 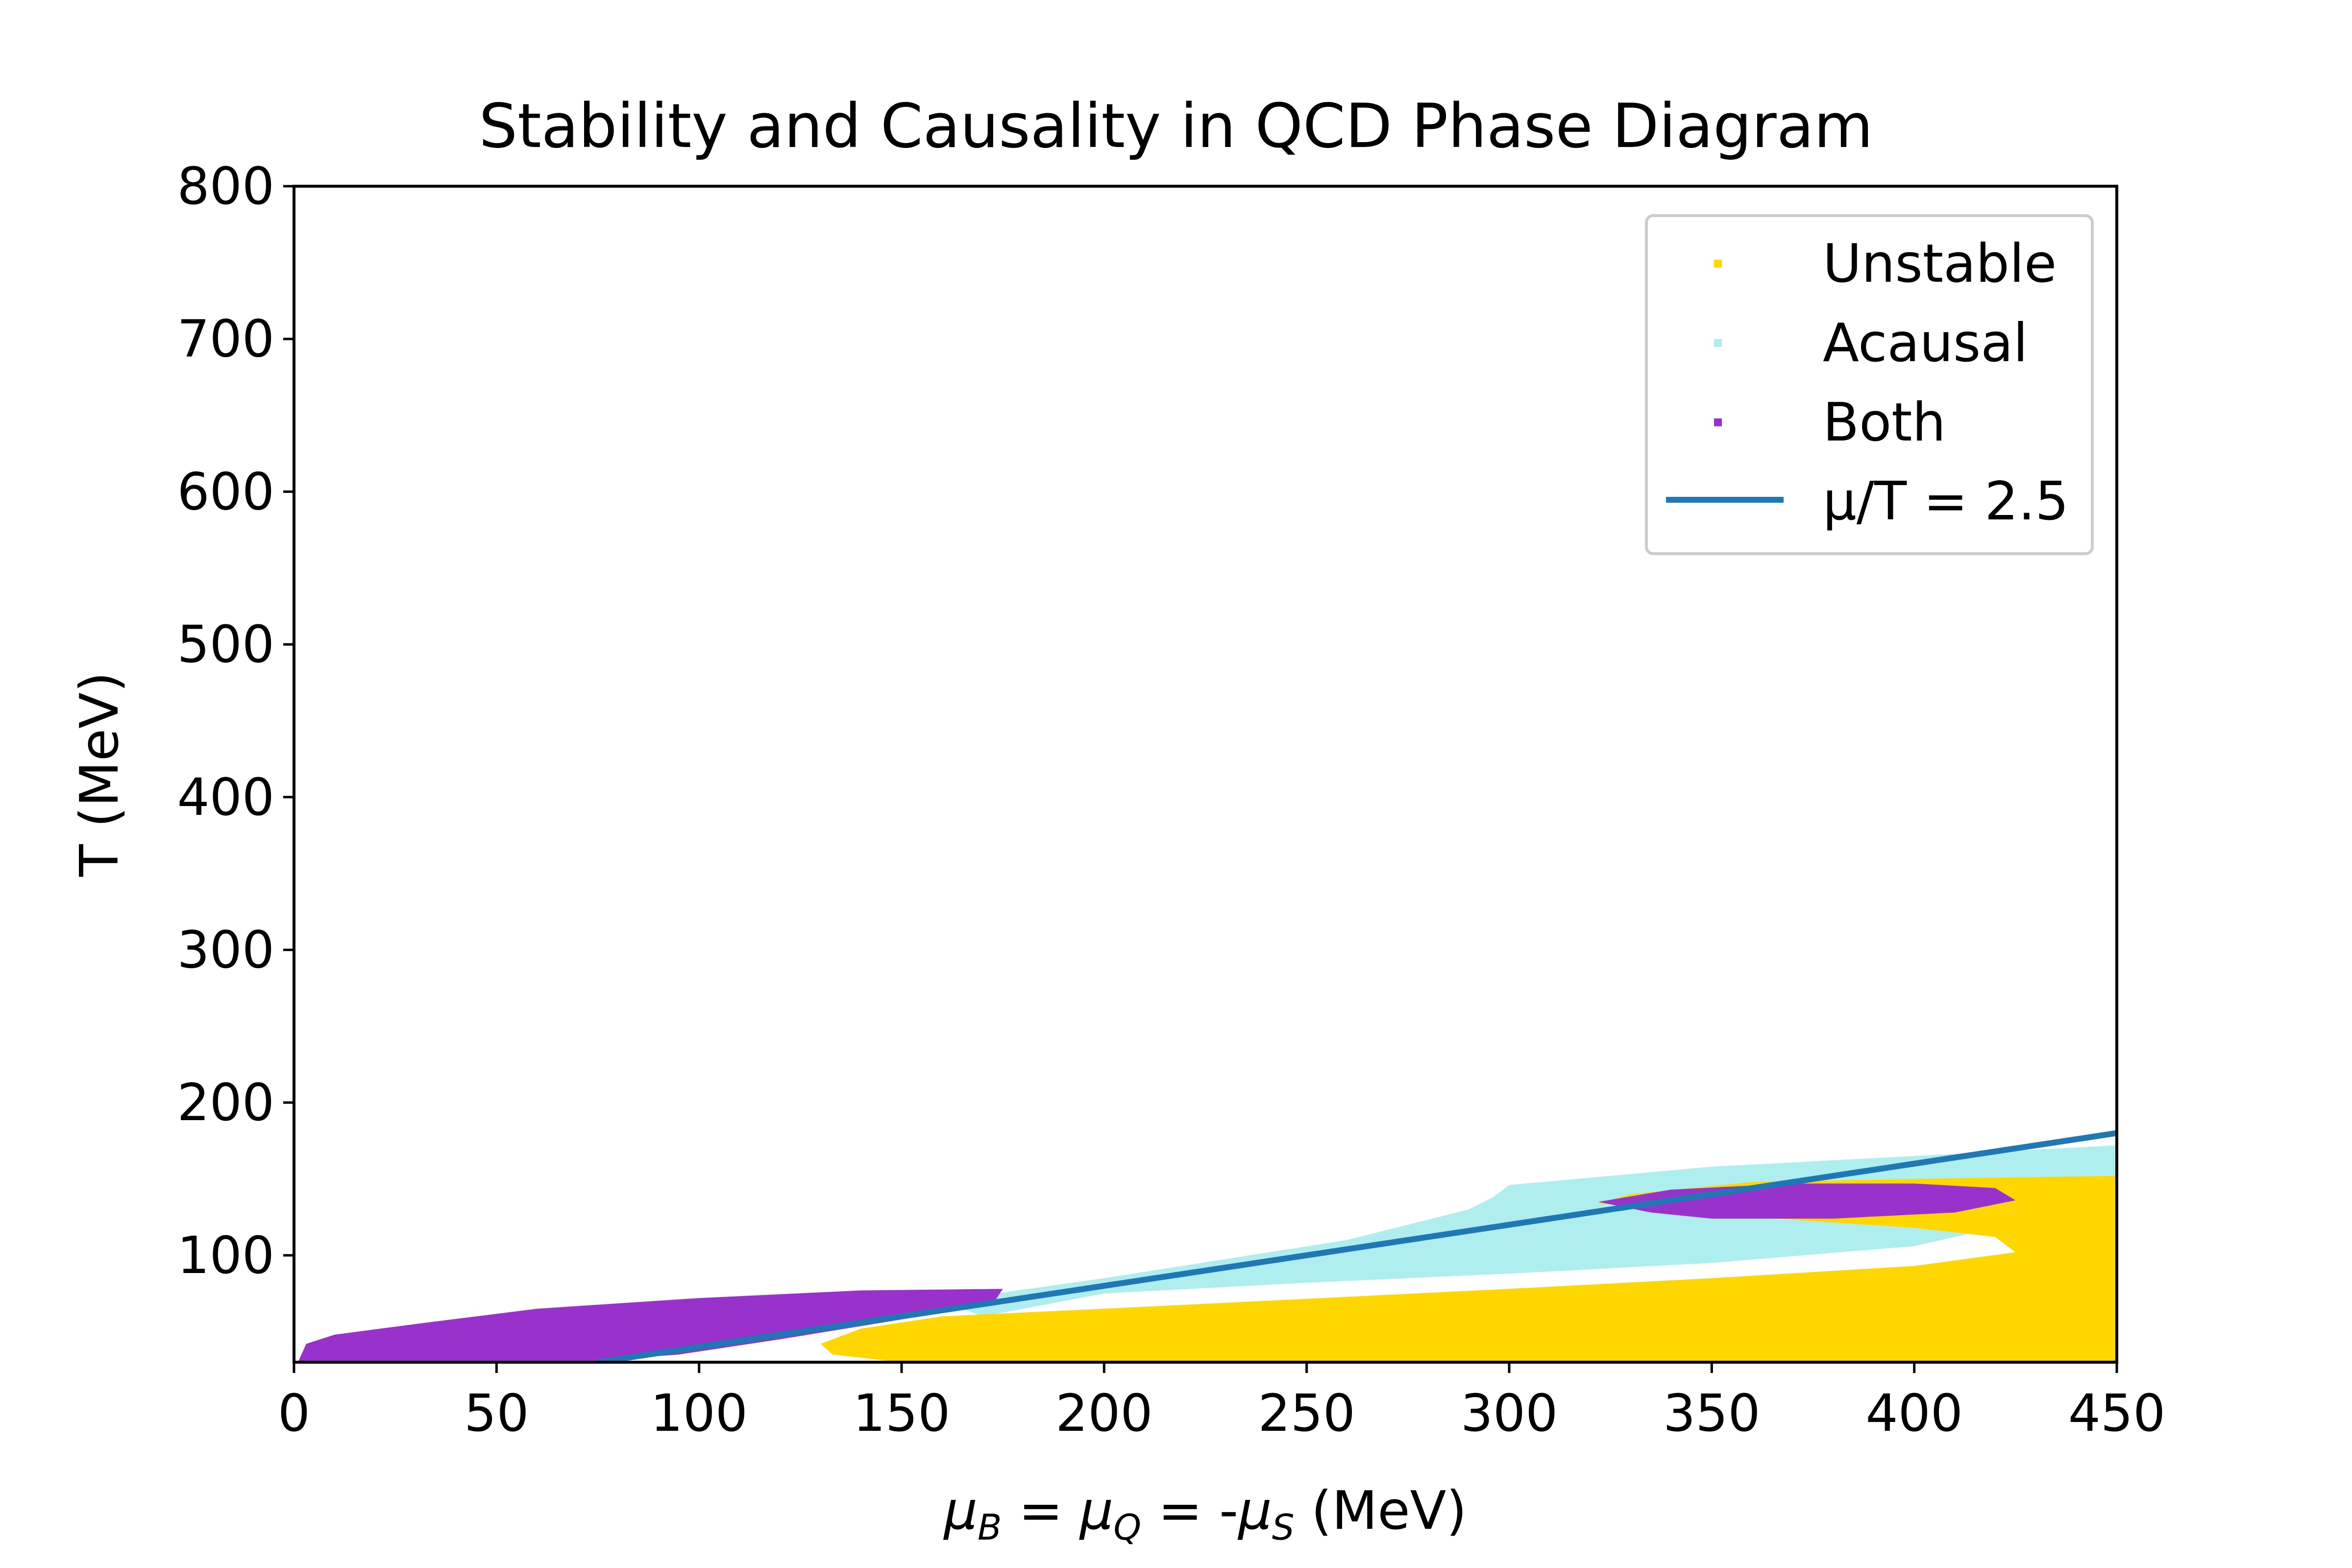 I want to click on plot-area, so click(x=1207, y=1246).